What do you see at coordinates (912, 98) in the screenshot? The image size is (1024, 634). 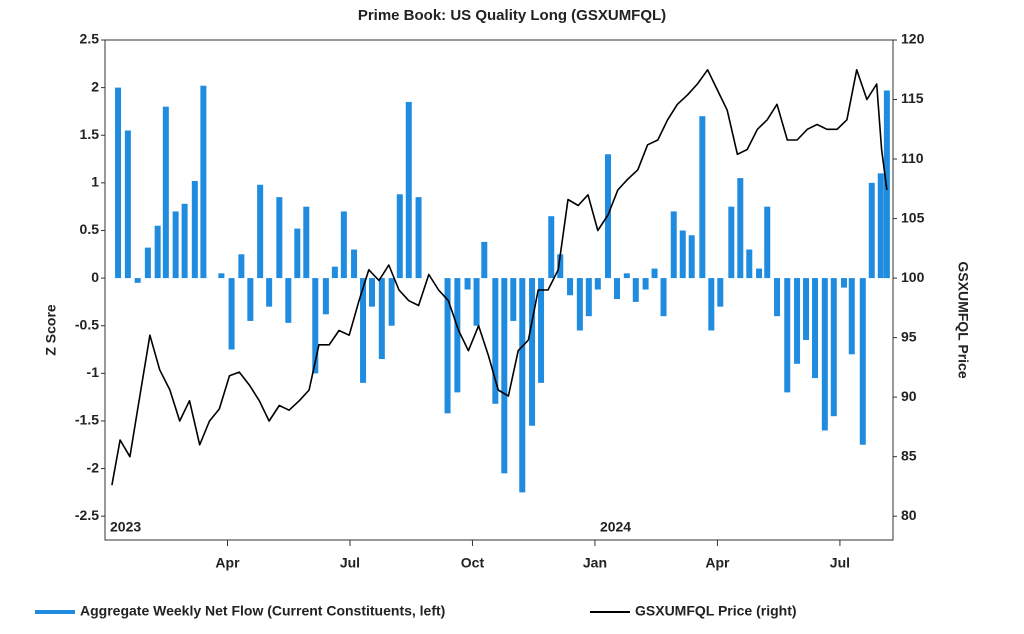 I see `y2-tick-label: 115` at bounding box center [912, 98].